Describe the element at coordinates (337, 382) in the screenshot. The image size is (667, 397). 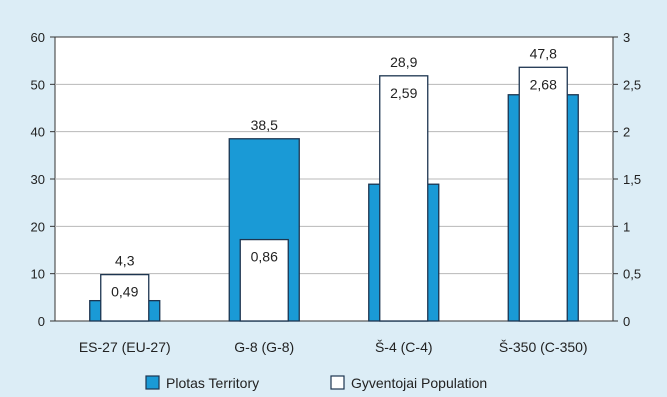
I see `legend-swatch-population` at that location.